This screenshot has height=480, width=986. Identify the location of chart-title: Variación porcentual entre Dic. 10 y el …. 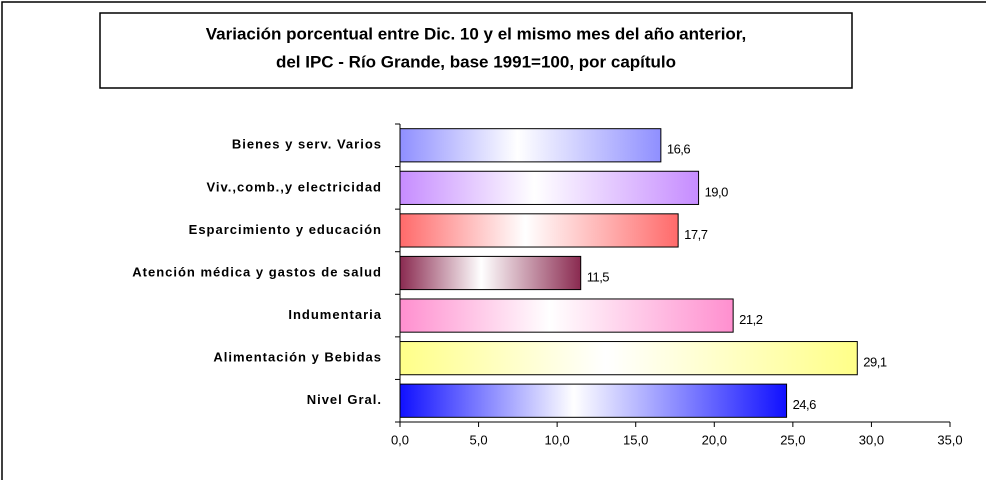
(476, 33).